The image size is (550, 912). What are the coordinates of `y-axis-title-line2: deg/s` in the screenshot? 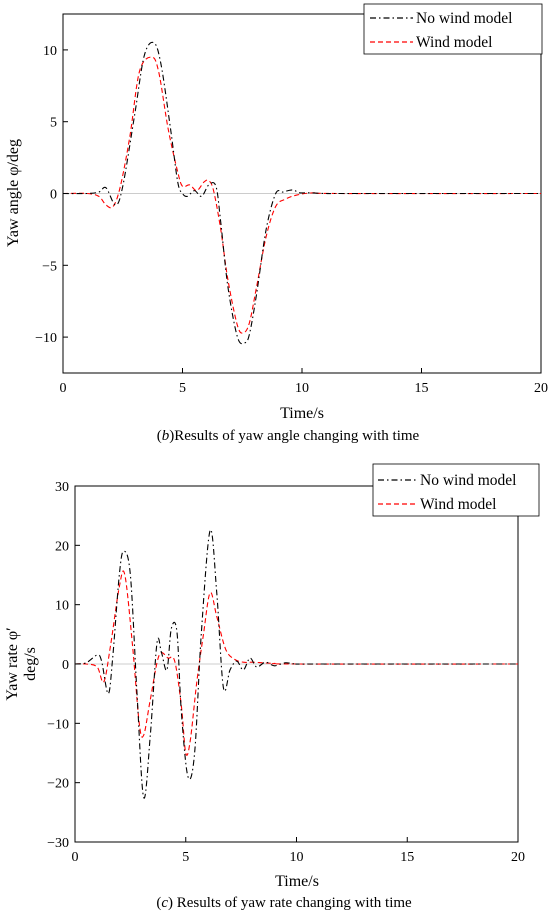 It's located at (30, 664).